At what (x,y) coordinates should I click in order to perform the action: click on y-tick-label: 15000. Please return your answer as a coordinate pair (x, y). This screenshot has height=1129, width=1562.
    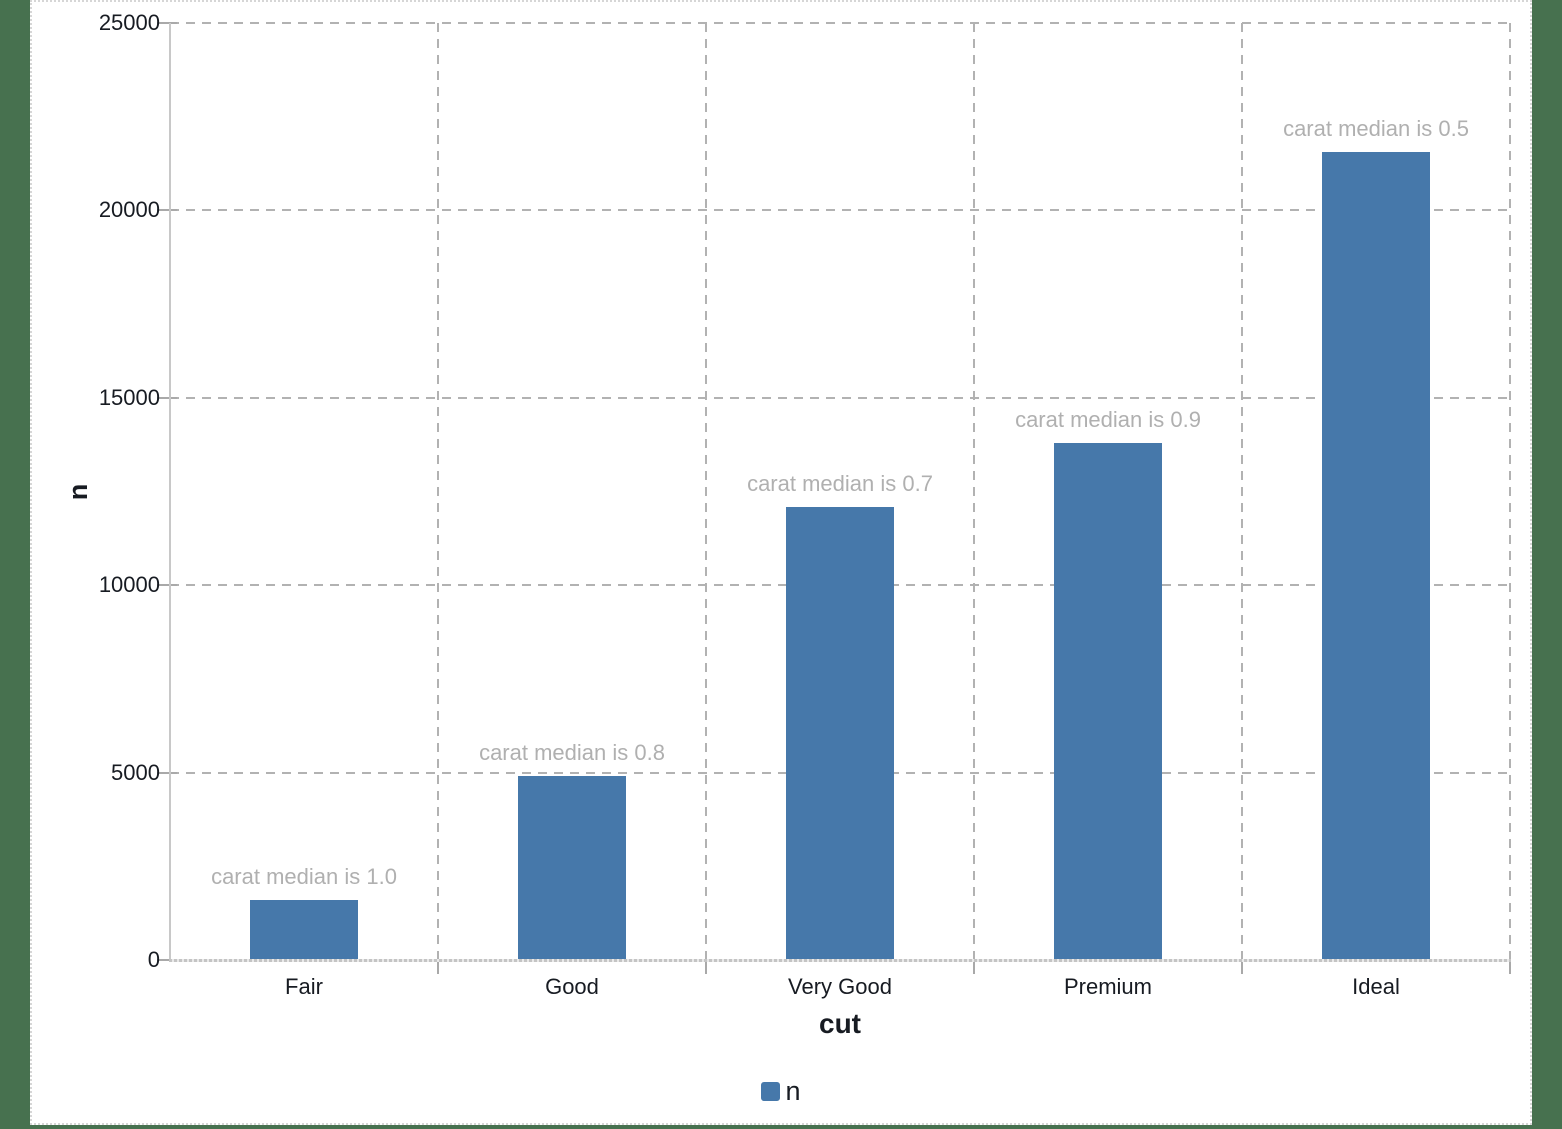
    Looking at the image, I should click on (129, 397).